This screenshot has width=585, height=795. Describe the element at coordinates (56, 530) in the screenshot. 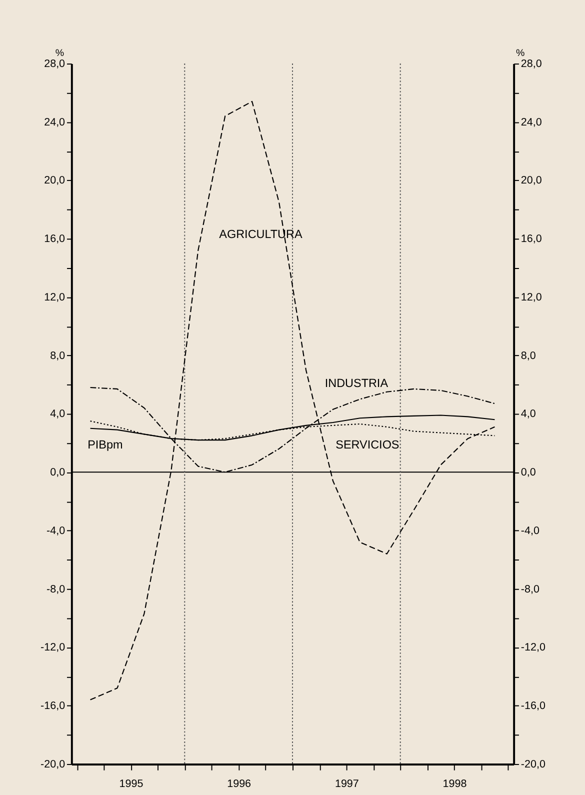

I see `y-tick-label: -4,0` at that location.